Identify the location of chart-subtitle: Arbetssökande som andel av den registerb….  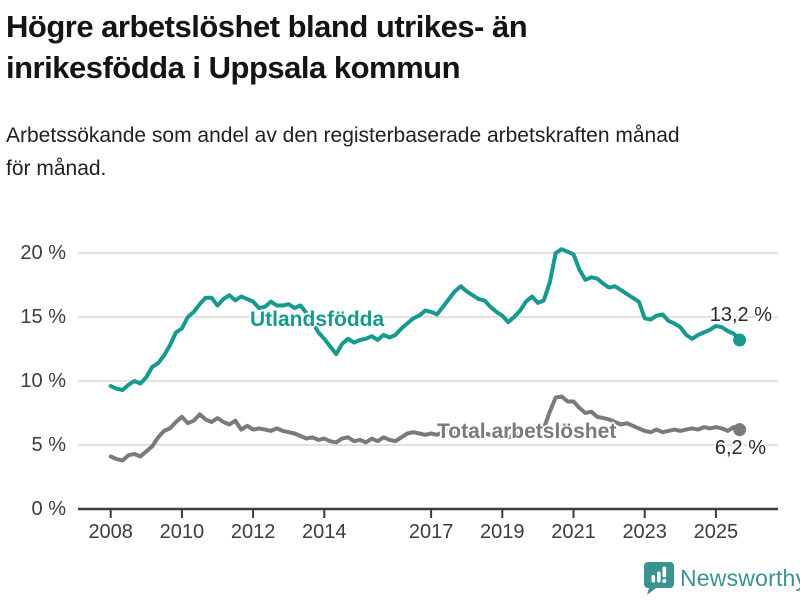
(396, 152).